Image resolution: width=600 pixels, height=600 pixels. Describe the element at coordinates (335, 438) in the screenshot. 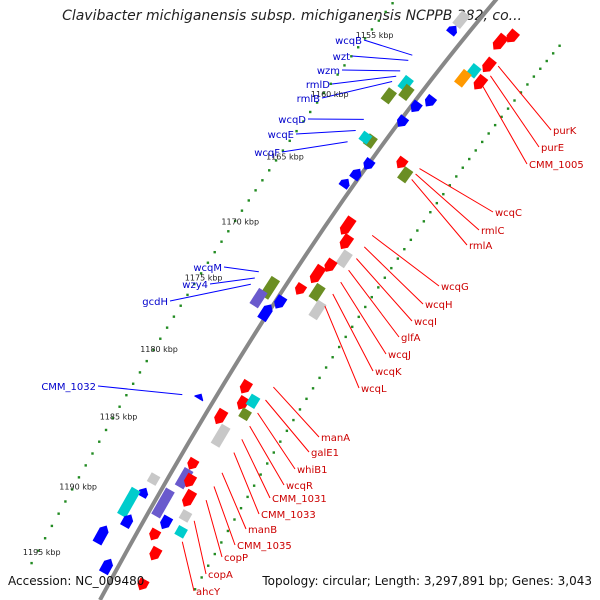

I see `forward-gene-label: manA` at that location.